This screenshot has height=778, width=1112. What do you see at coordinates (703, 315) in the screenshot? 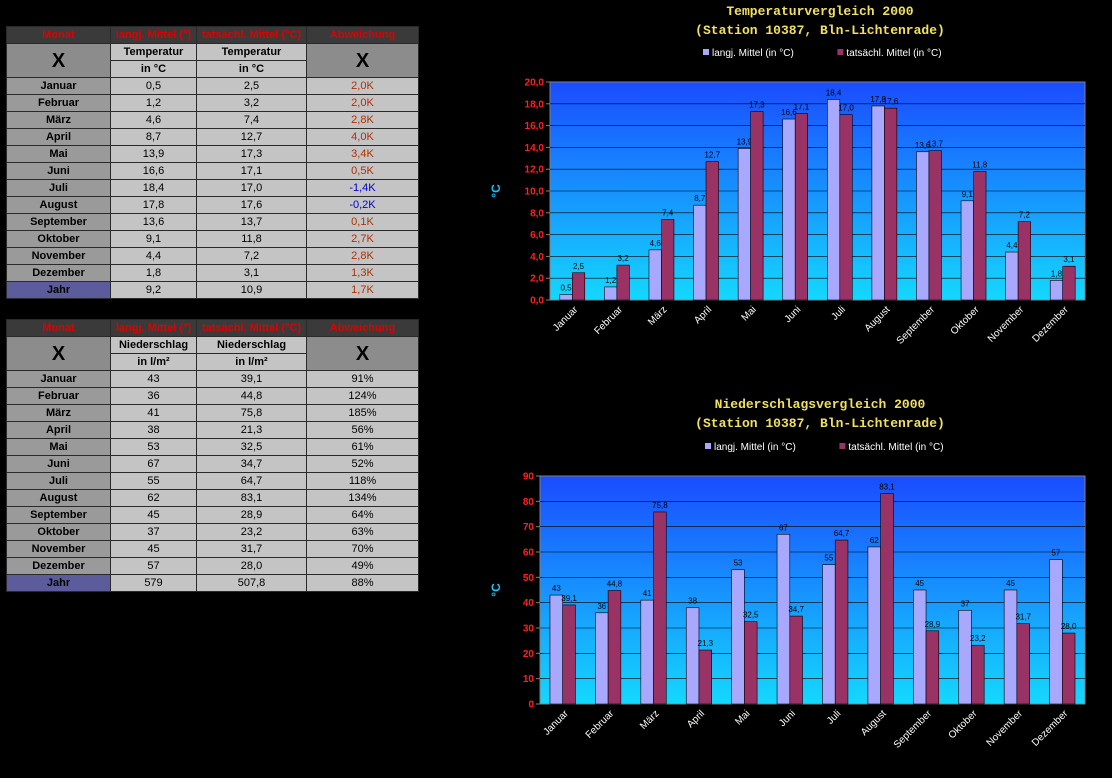
I see `x-tick-label: April` at bounding box center [703, 315].